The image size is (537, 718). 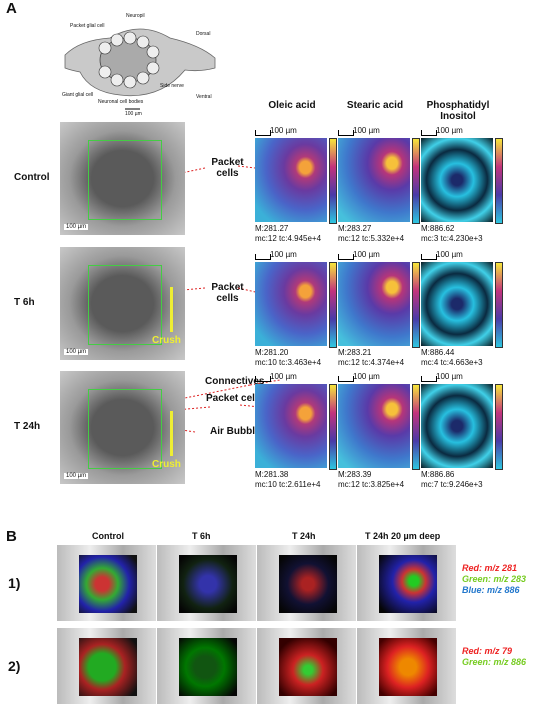 I want to click on column-header: T 24h, so click(x=304, y=536).